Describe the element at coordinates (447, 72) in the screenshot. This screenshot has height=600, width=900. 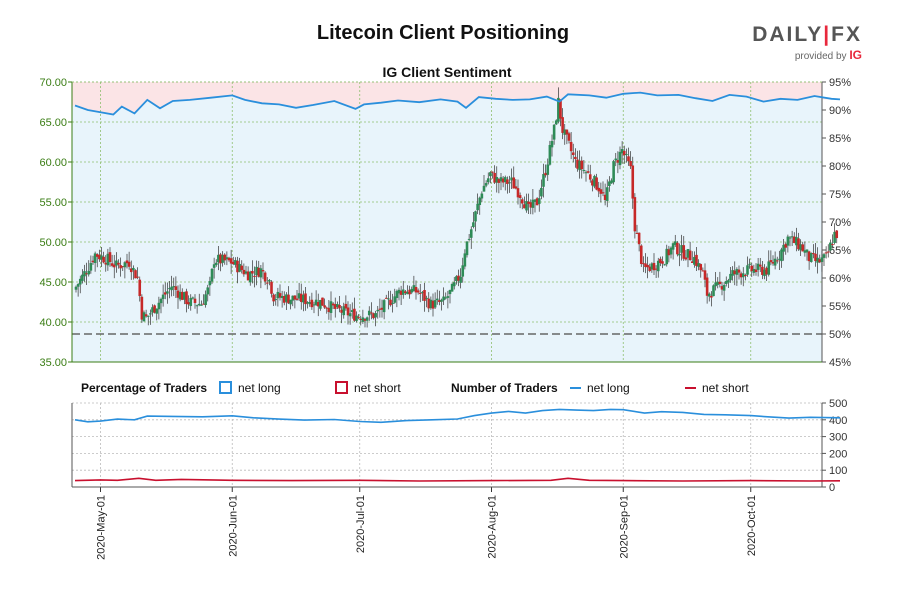
I see `chart-subtitle: IG Client Sentiment` at that location.